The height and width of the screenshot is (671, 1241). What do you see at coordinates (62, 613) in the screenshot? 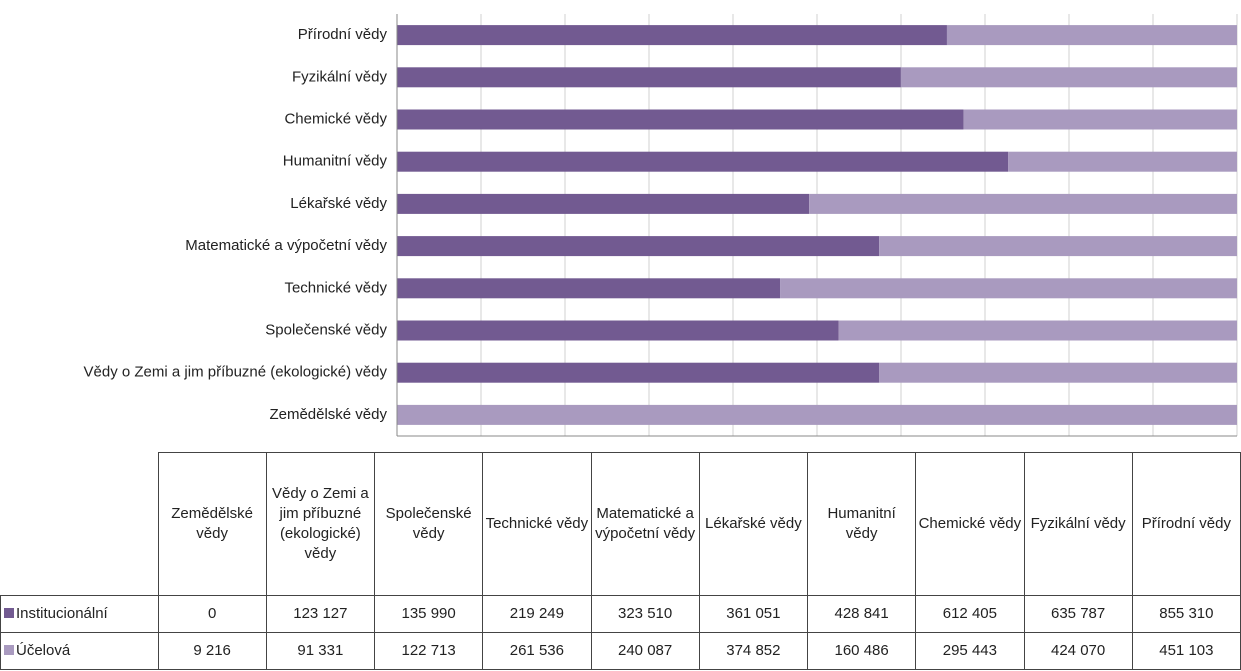
I see `legend-label: Institucionální` at bounding box center [62, 613].